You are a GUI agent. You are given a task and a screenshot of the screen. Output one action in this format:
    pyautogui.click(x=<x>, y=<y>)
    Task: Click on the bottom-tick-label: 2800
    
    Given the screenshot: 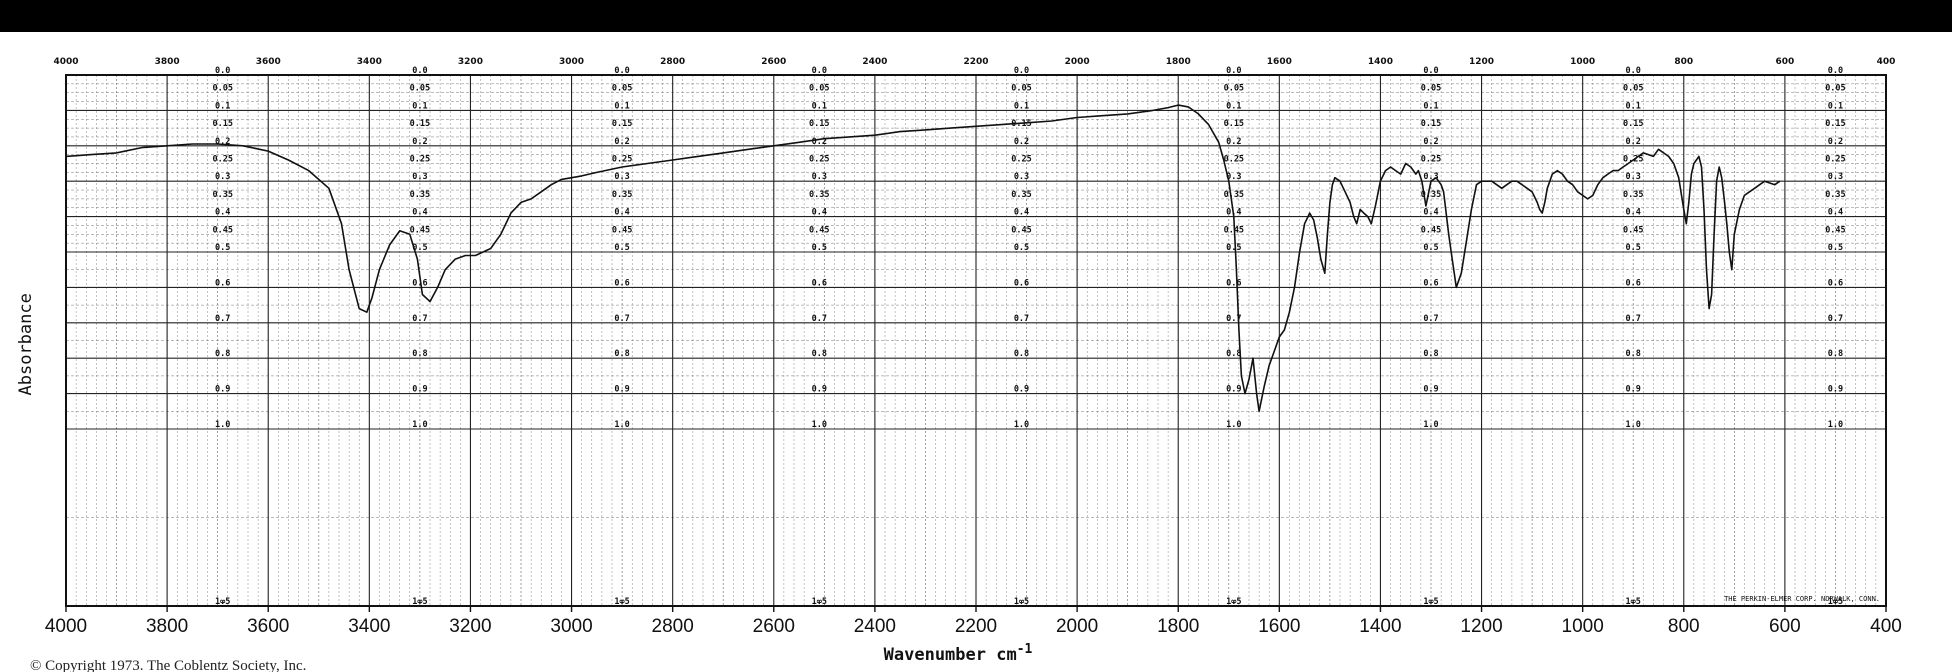 What is the action you would take?
    pyautogui.click(x=673, y=626)
    